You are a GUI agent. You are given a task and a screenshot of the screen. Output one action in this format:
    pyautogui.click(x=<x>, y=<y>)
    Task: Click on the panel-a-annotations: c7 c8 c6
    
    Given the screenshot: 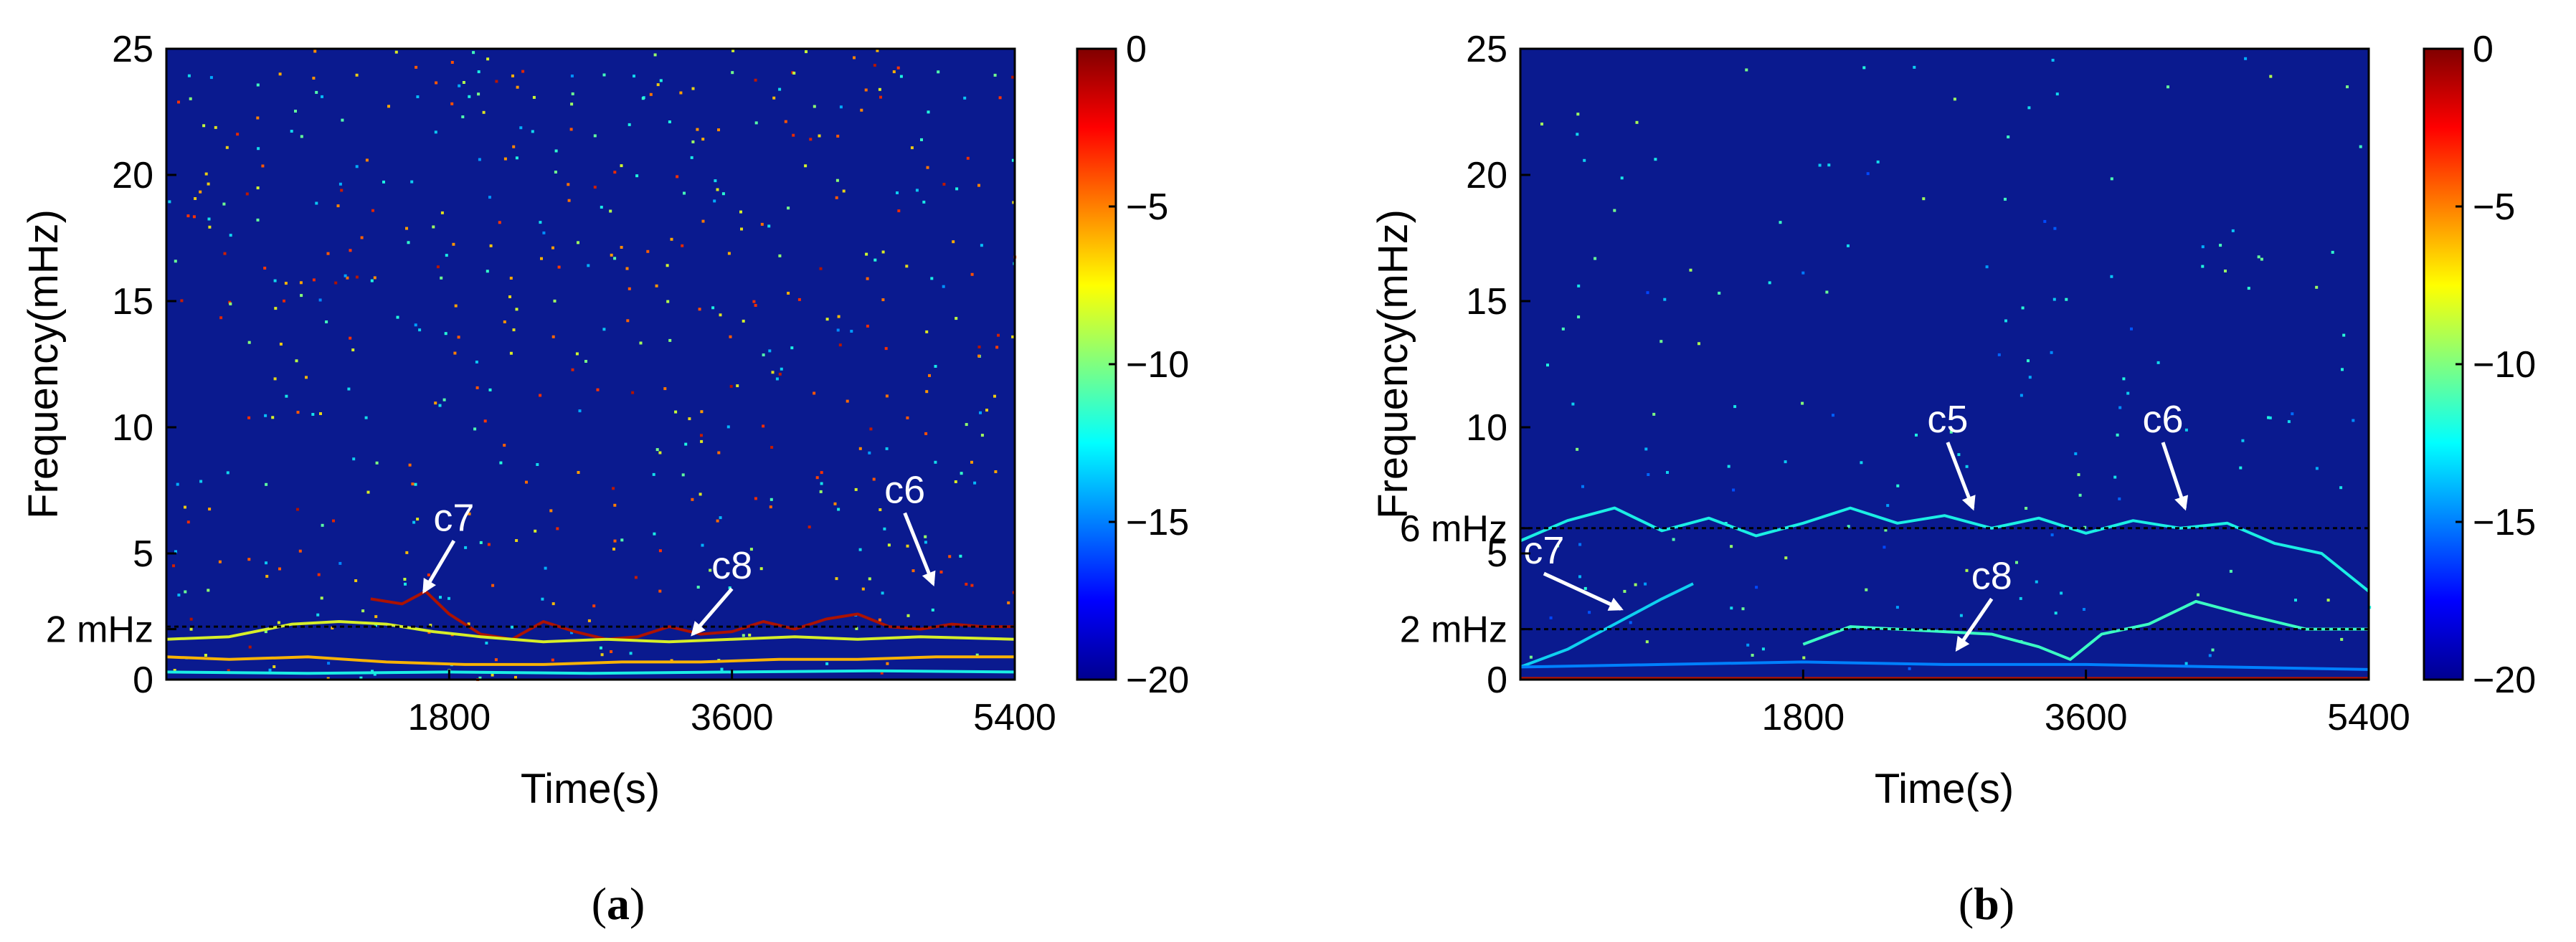 What is the action you would take?
    pyautogui.click(x=679, y=553)
    